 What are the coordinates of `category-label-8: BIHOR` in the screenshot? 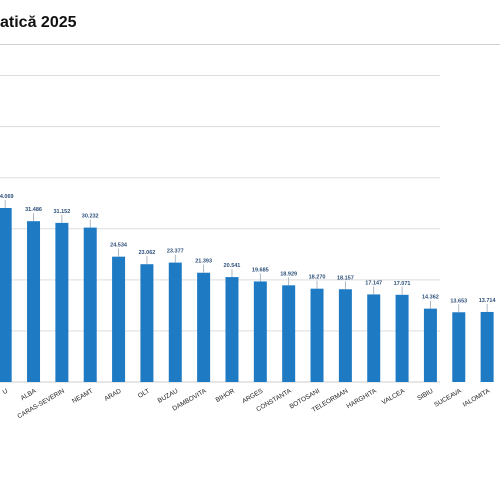 It's located at (226, 396).